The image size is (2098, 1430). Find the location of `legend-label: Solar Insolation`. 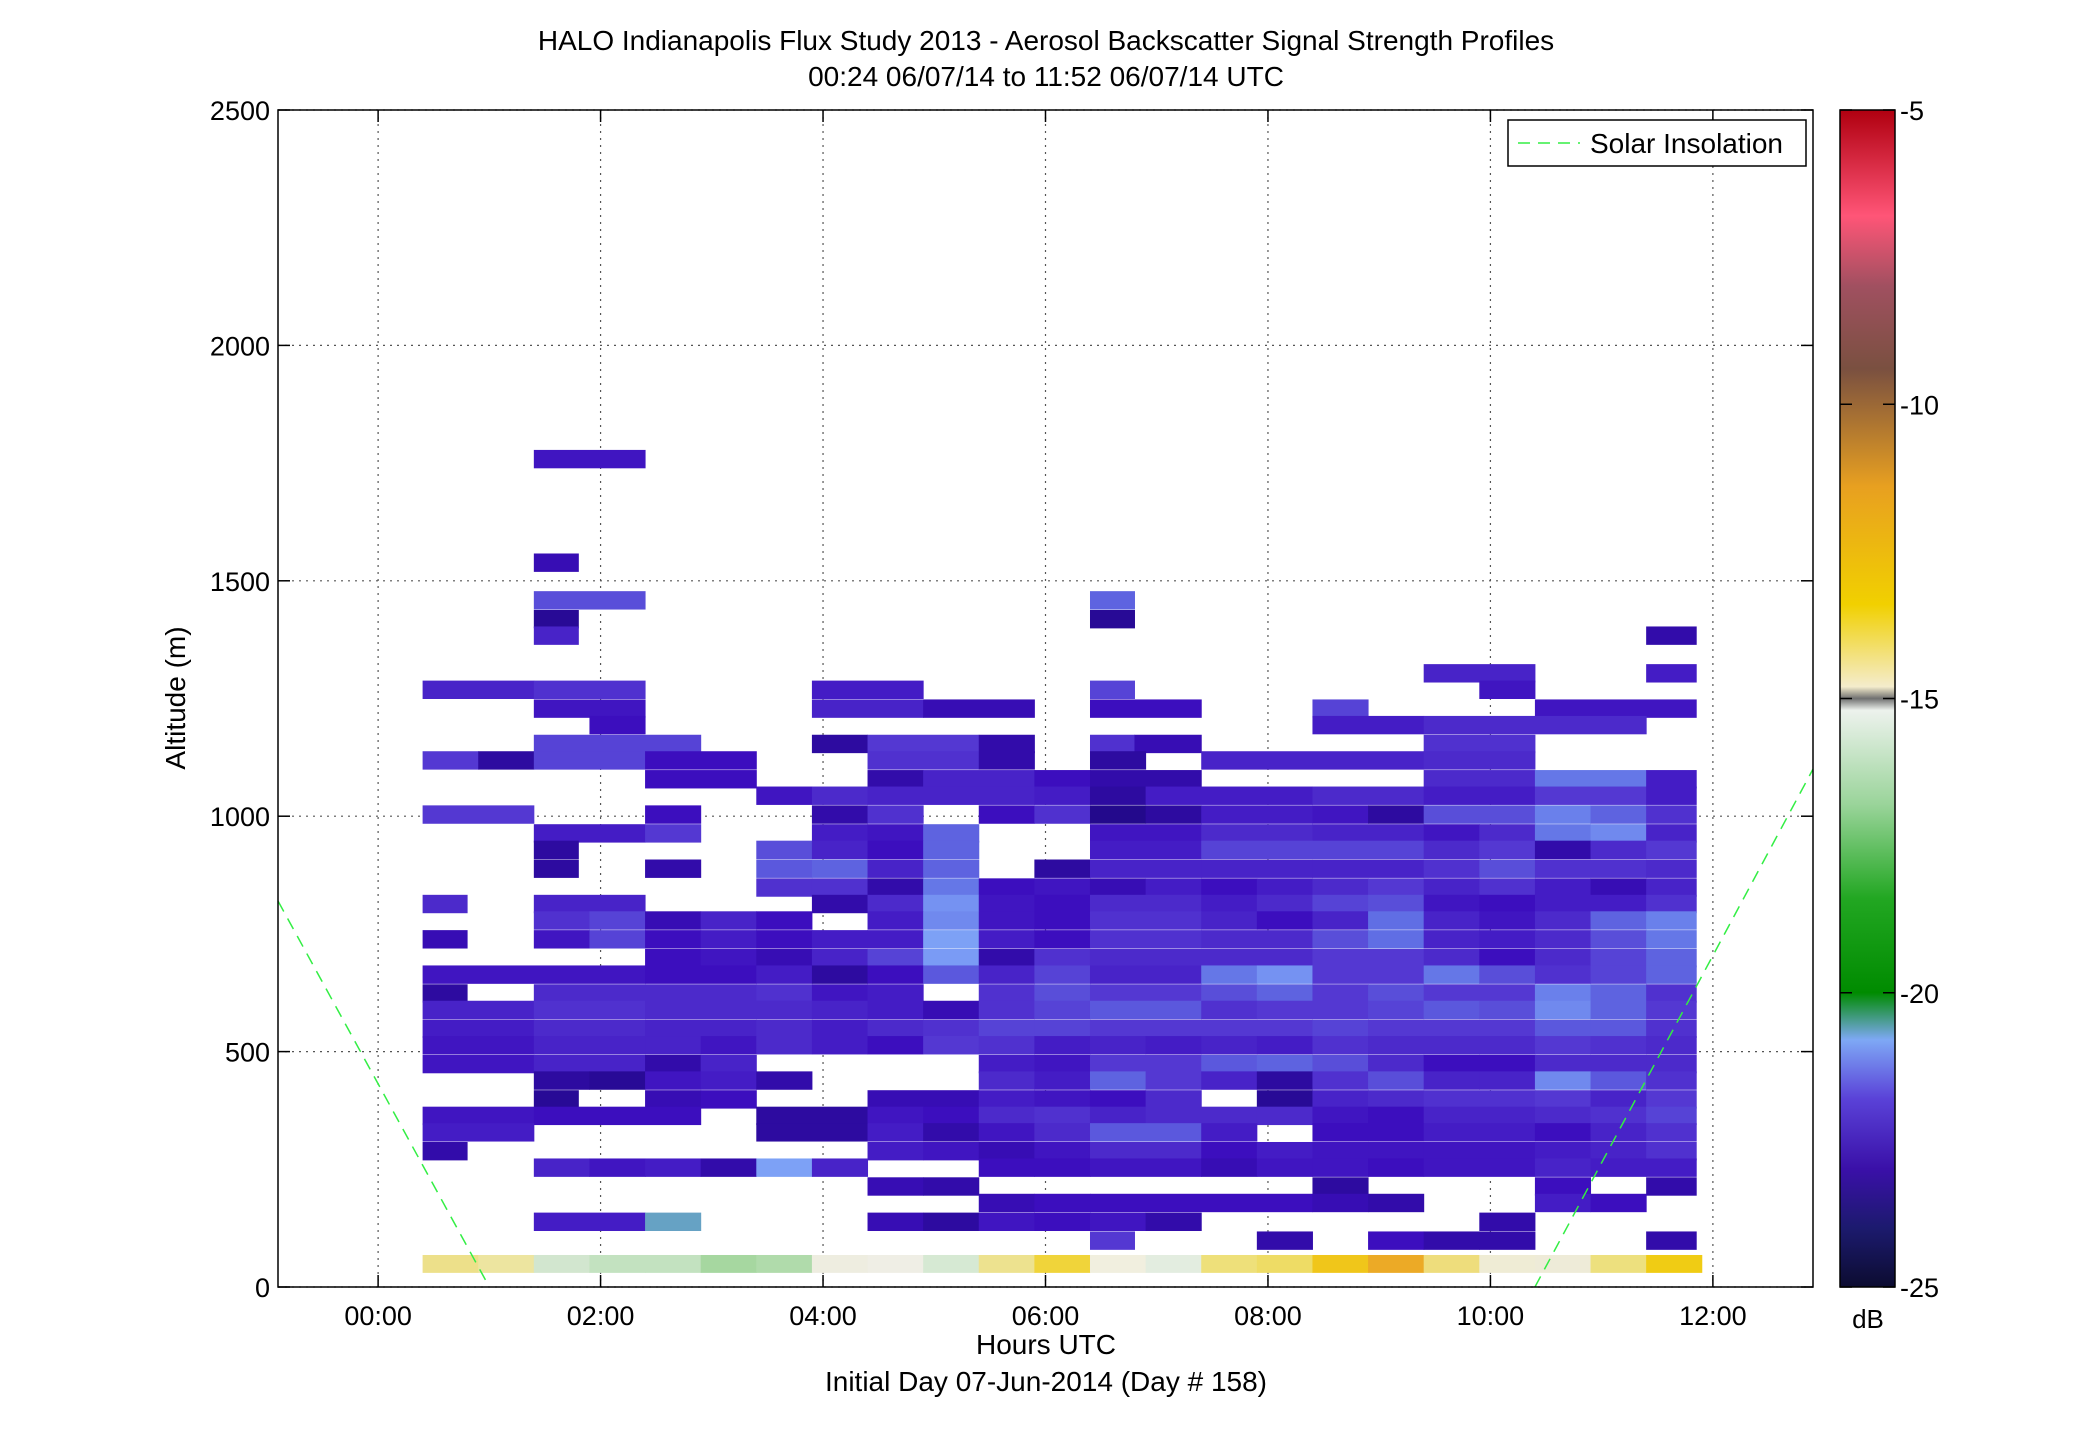

legend-label: Solar Insolation is located at coordinates (1686, 143).